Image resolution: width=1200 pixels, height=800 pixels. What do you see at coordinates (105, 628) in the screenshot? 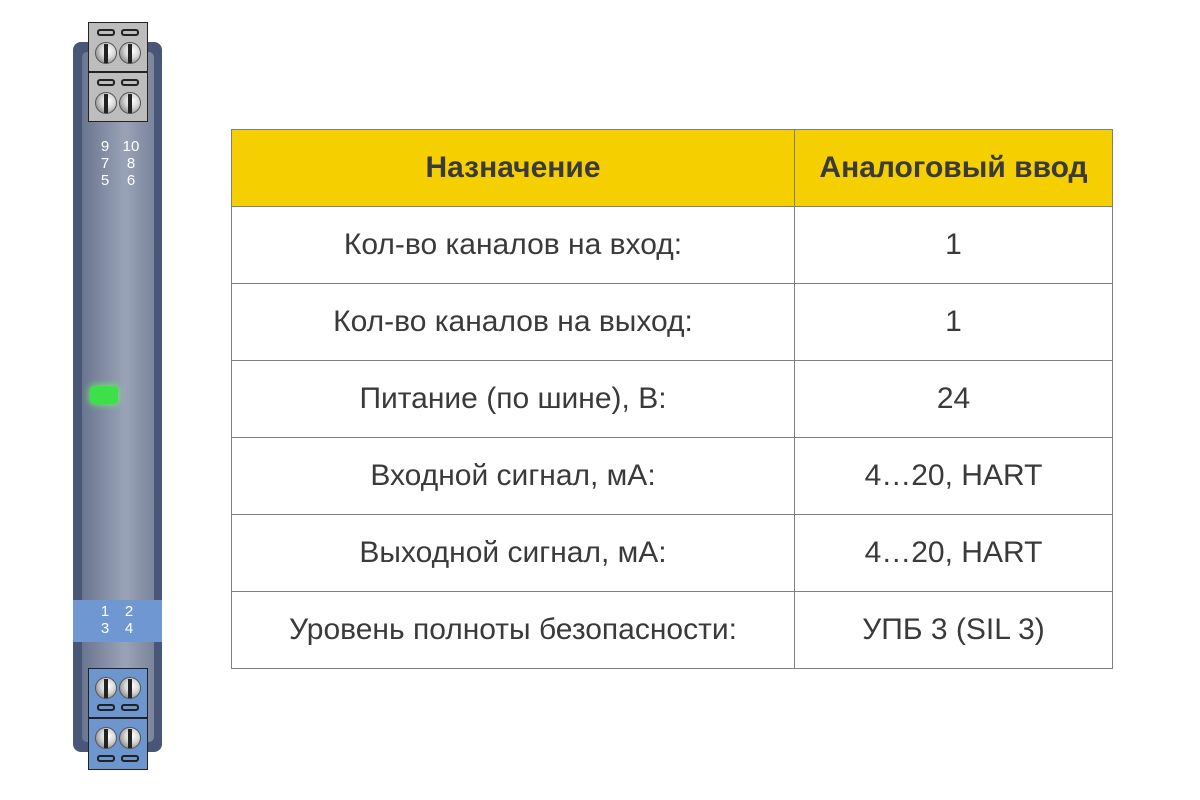
I see `terminal-label: 3` at bounding box center [105, 628].